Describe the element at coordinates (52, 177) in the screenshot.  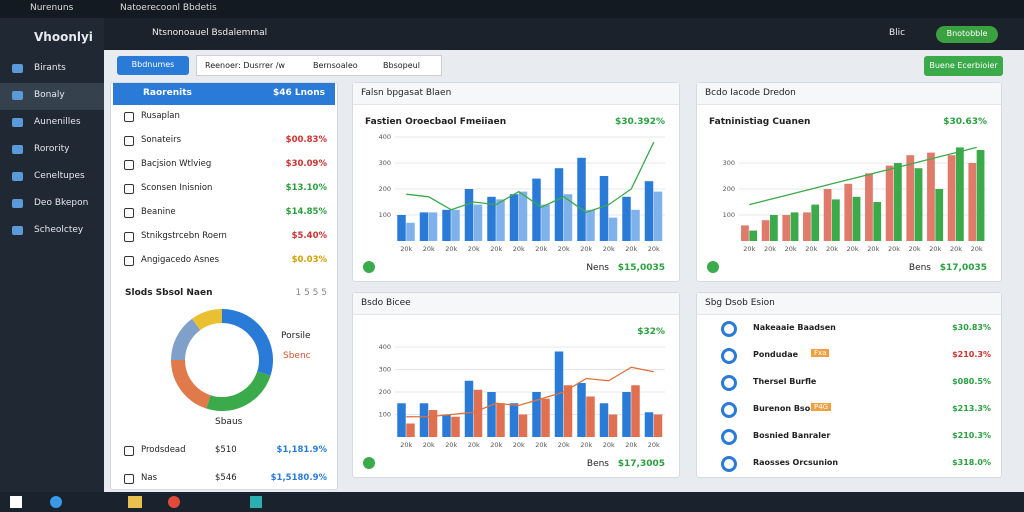
I see `nav-item: Ceneltupes` at that location.